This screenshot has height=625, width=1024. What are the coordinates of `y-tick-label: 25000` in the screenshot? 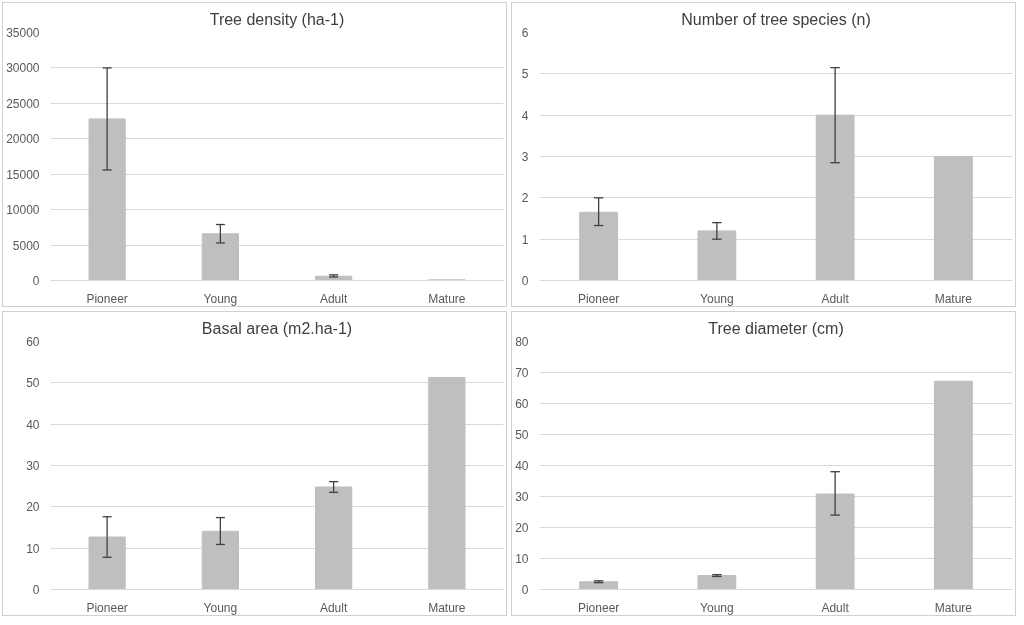 It's located at (23, 103).